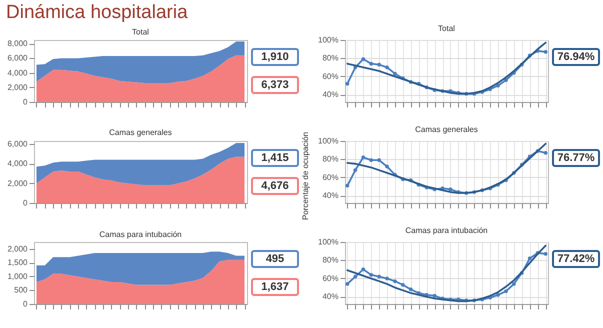  I want to click on text: 1,637, so click(275, 287).